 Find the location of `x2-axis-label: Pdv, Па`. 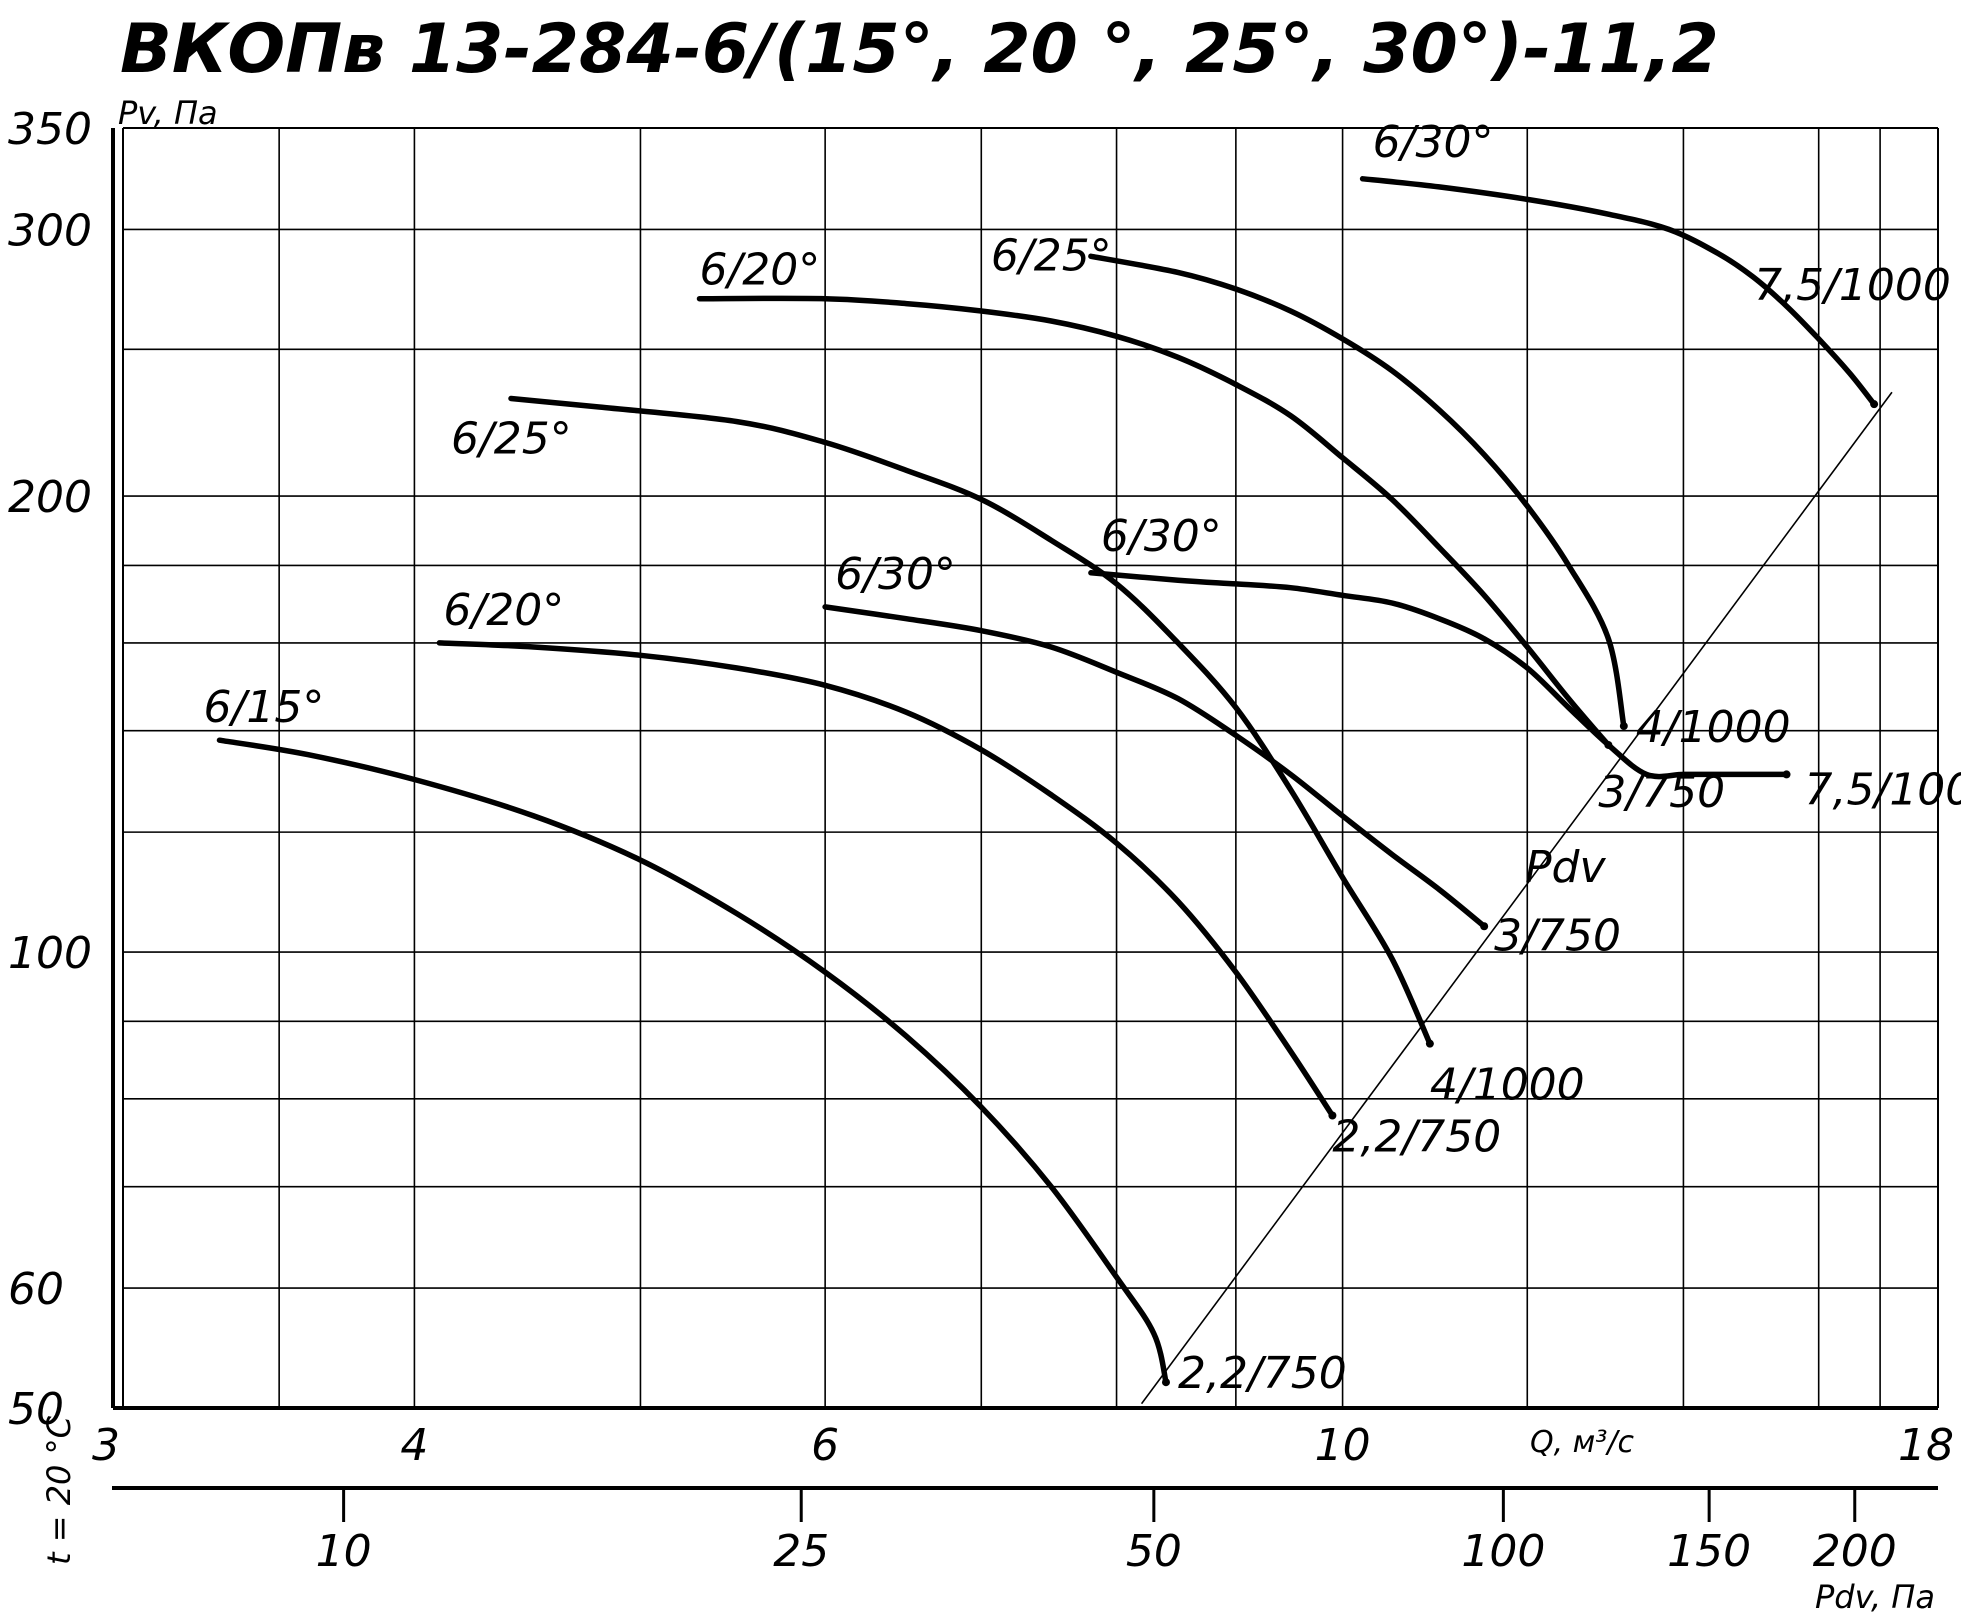

x2-axis-label: Pdv, Па is located at coordinates (1875, 1597).